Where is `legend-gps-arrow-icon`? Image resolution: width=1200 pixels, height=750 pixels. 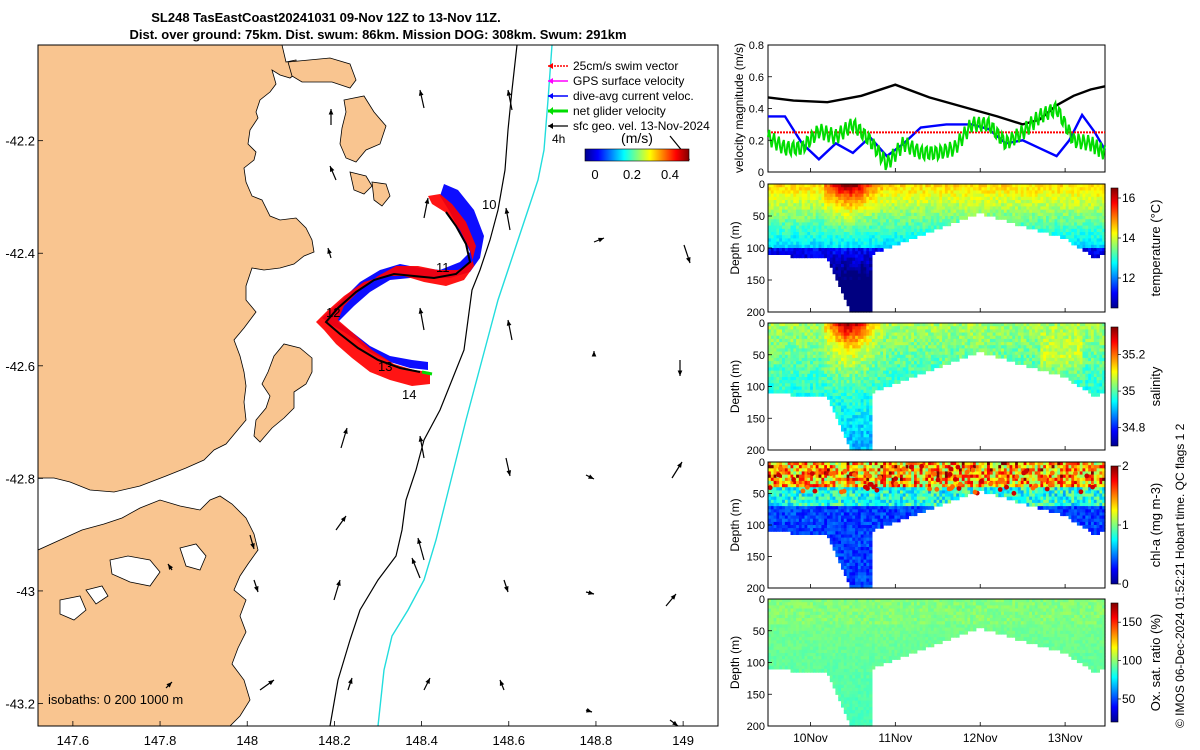
legend-gps-arrow-icon is located at coordinates (550, 81).